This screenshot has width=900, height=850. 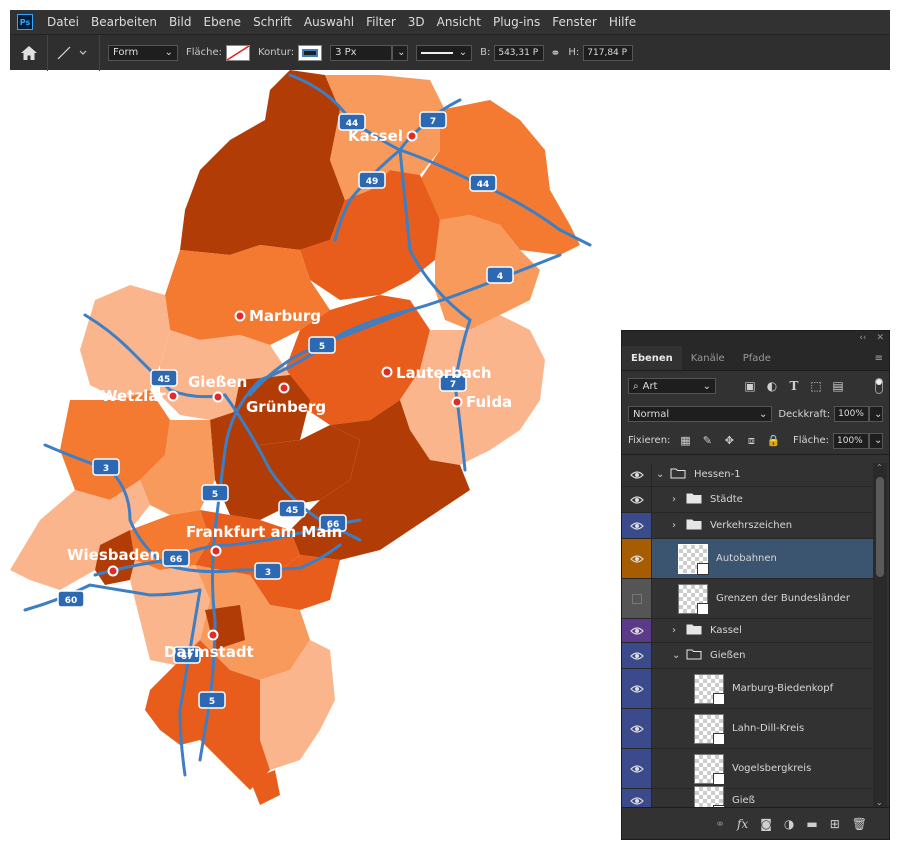 I want to click on opacity-dropdown: ⌄, so click(x=876, y=414).